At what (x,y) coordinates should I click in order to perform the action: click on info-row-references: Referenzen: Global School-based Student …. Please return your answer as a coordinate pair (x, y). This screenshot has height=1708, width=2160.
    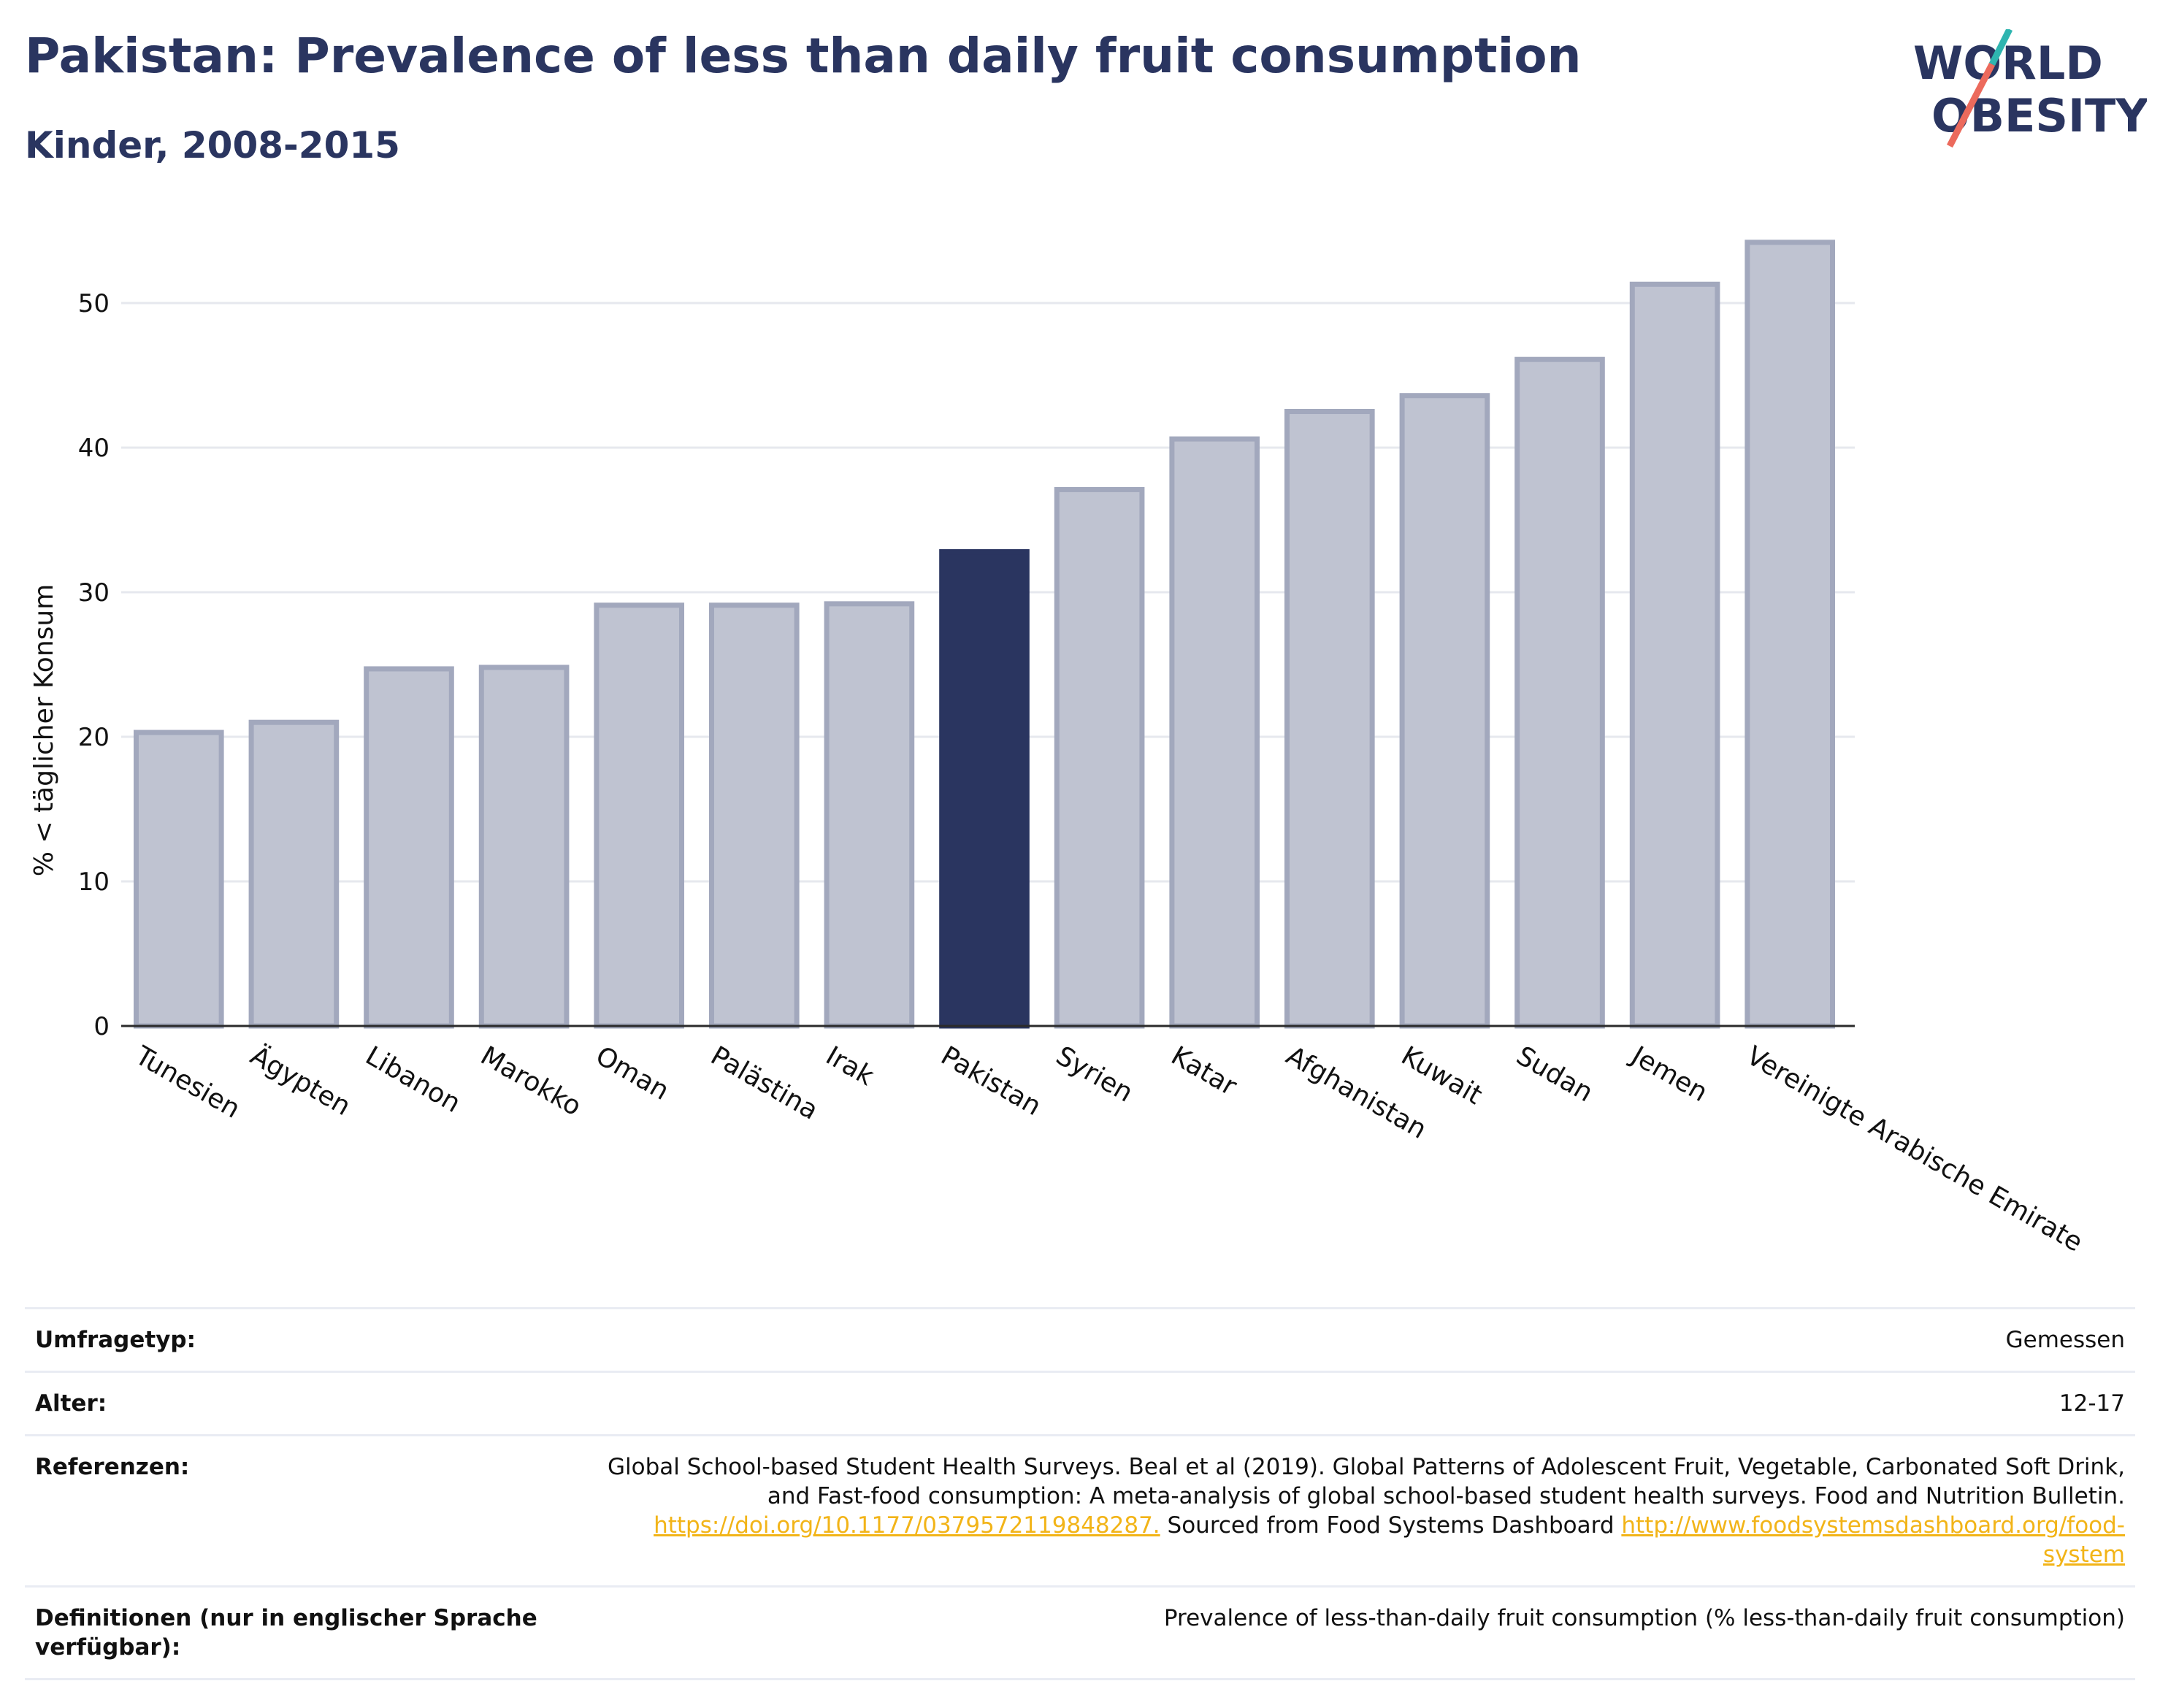
    Looking at the image, I should click on (1080, 1509).